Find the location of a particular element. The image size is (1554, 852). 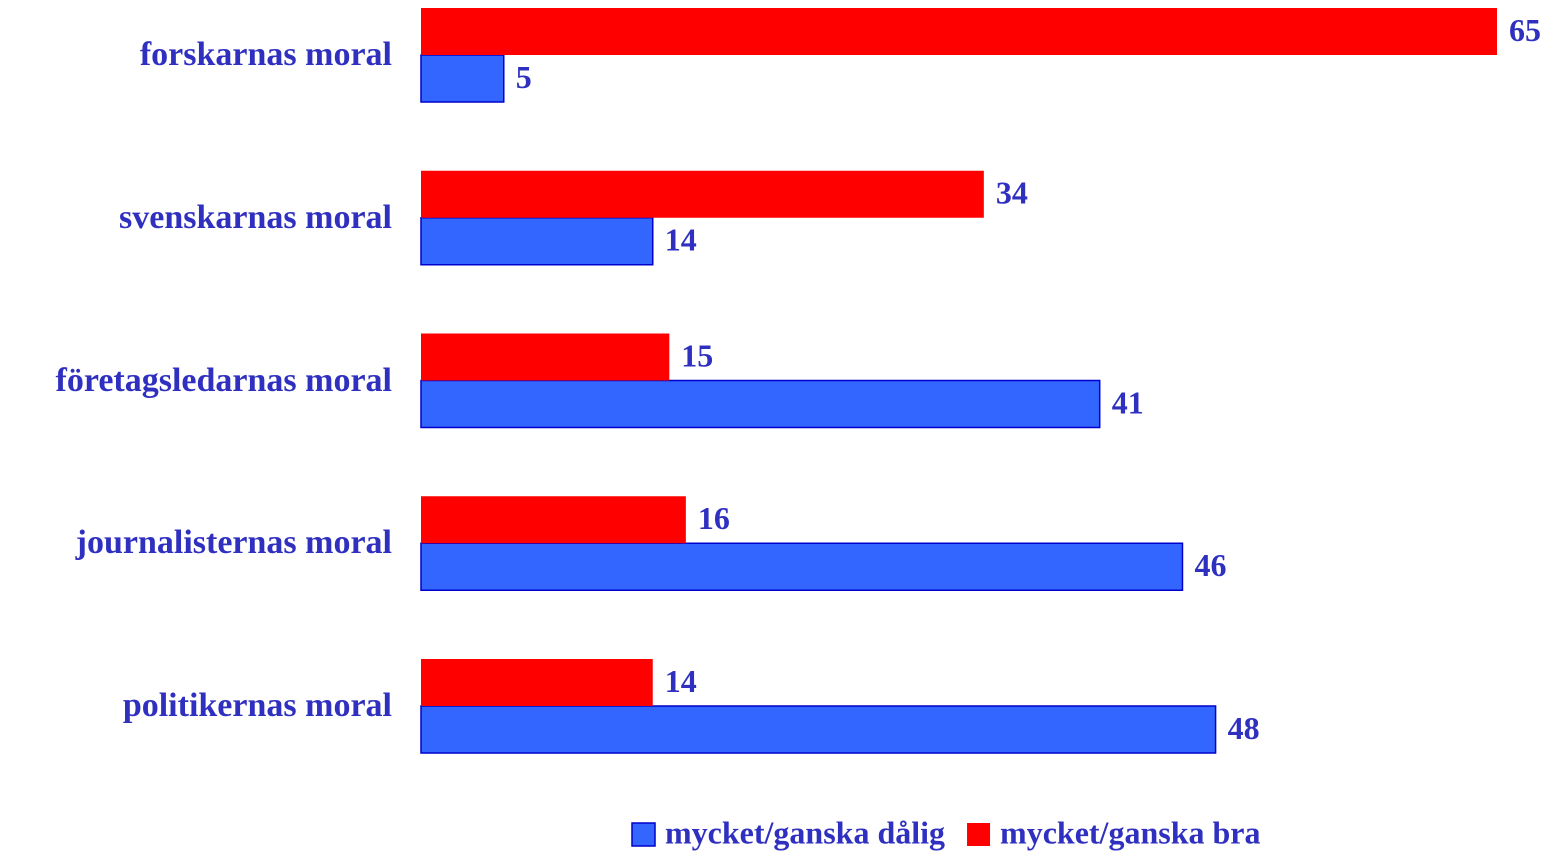

category-text: svenskarnas moral is located at coordinates (255, 217).